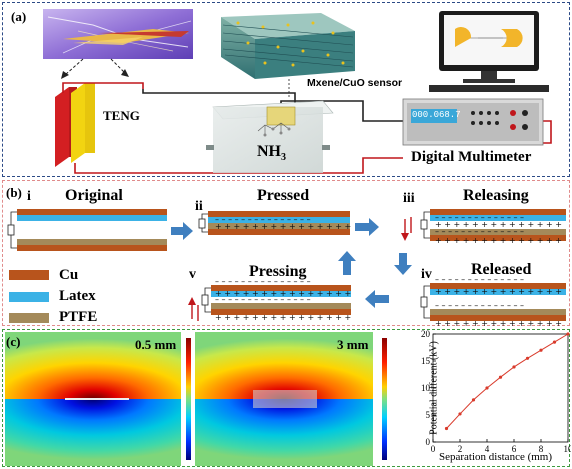 The width and height of the screenshot is (572, 469). Describe the element at coordinates (436, 115) in the screenshot. I see `meter-reading: 000.068.7` at that location.